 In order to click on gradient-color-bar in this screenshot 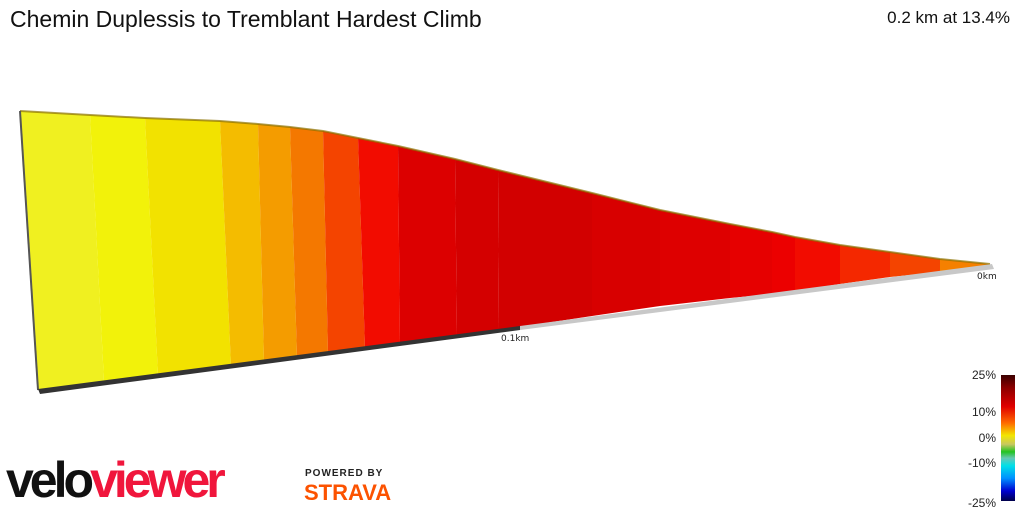, I will do `click(1008, 438)`.